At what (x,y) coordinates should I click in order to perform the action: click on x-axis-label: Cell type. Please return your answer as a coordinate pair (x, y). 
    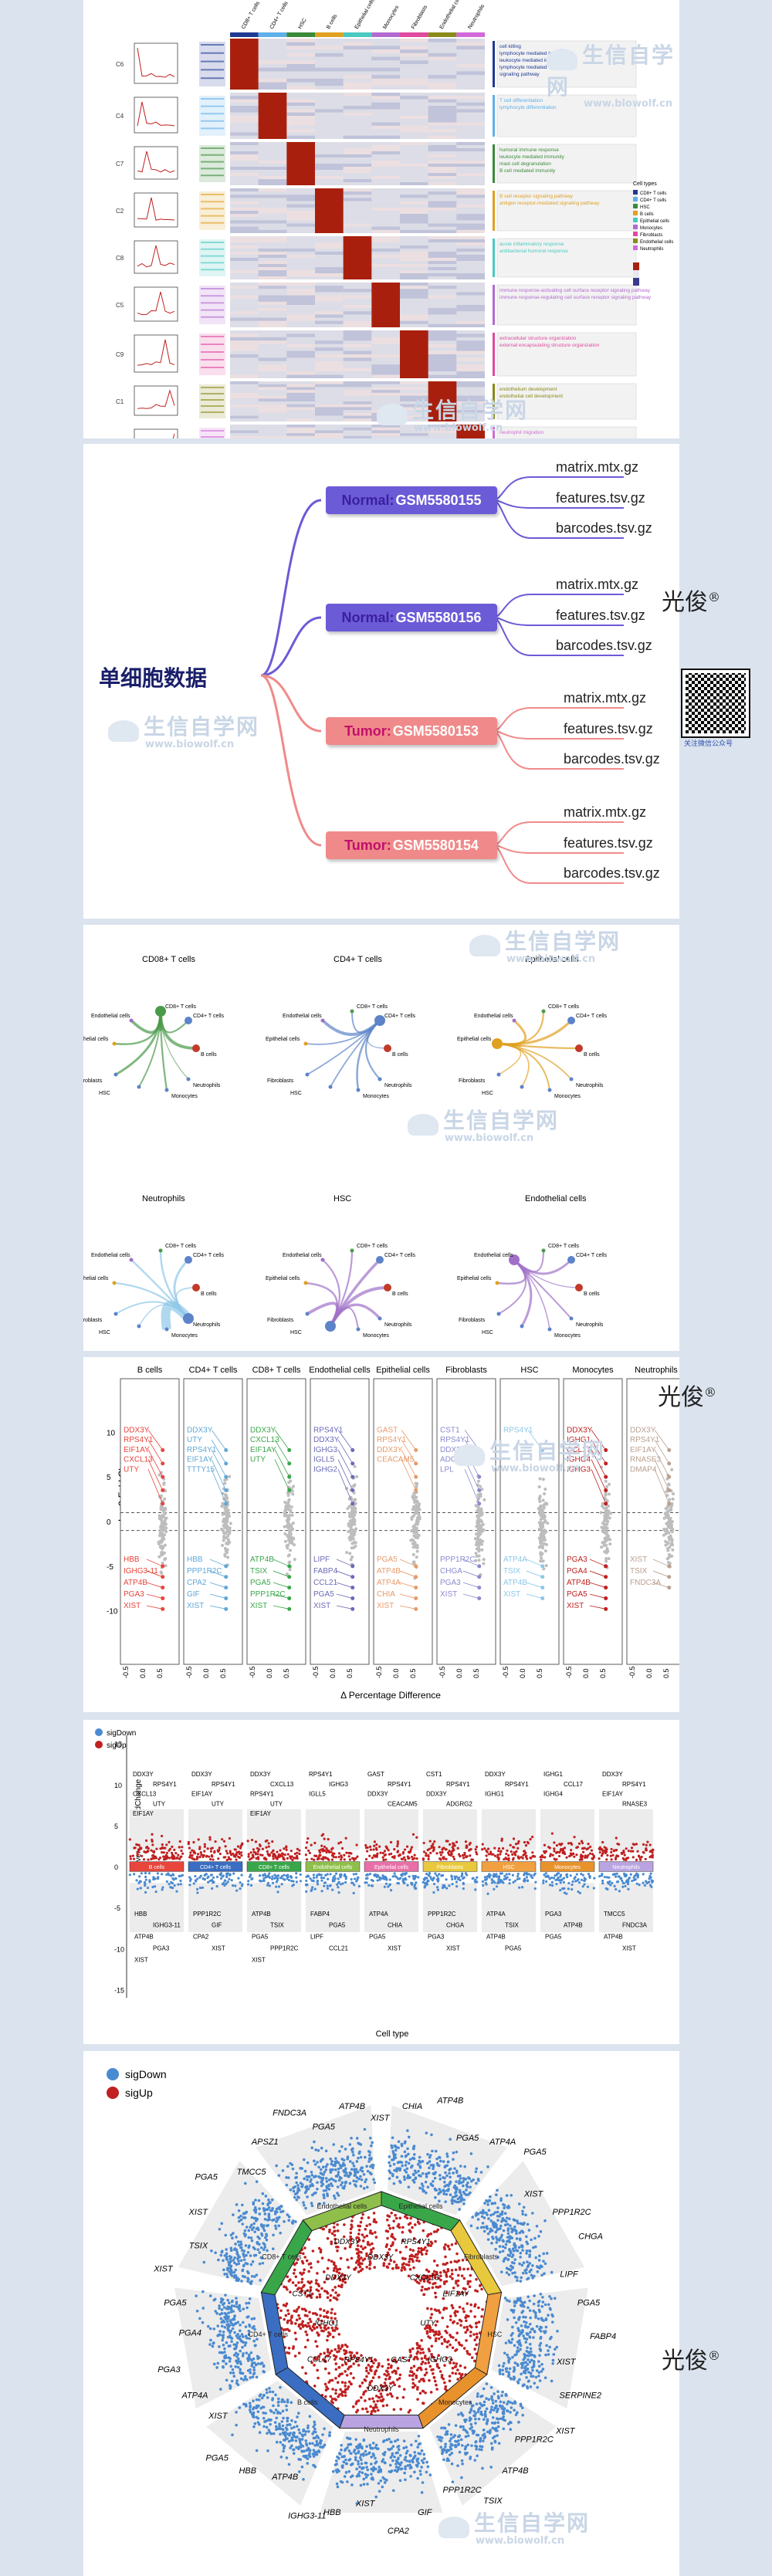
    Looking at the image, I should click on (392, 2034).